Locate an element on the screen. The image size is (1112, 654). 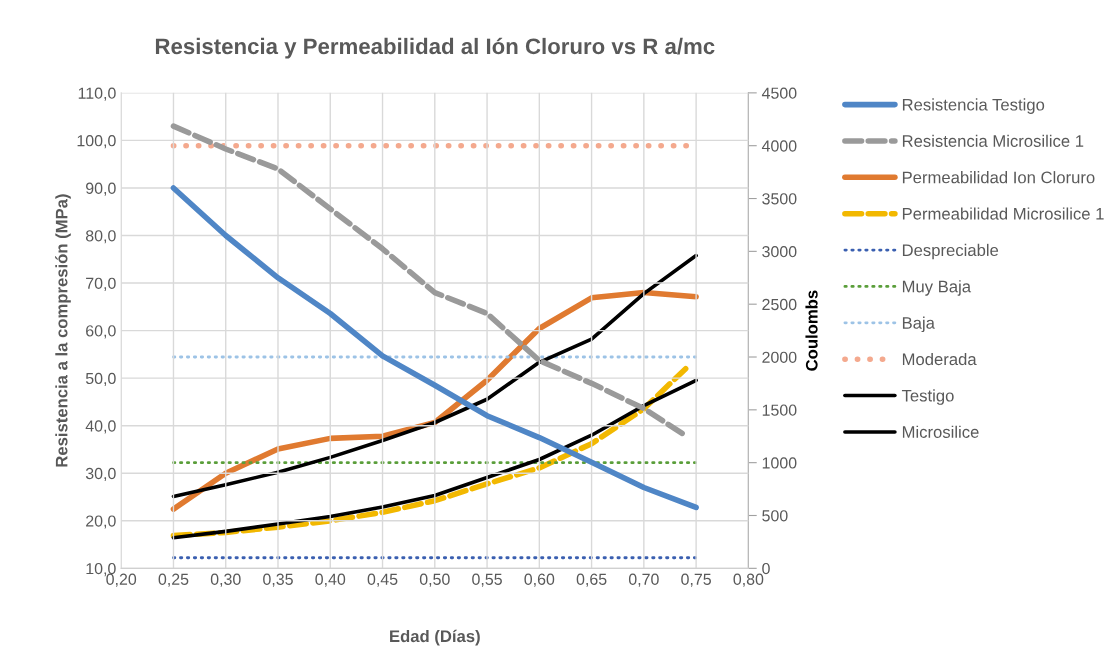
y-tick-label: 50,0 is located at coordinates (100, 379).